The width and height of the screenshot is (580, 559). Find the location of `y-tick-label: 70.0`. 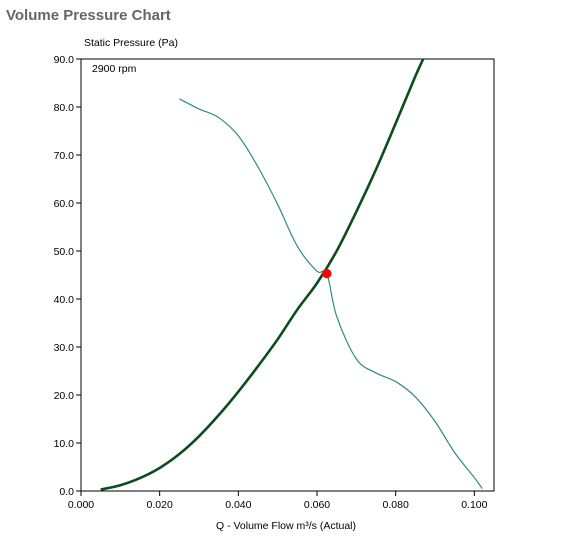

y-tick-label: 70.0 is located at coordinates (64, 156).